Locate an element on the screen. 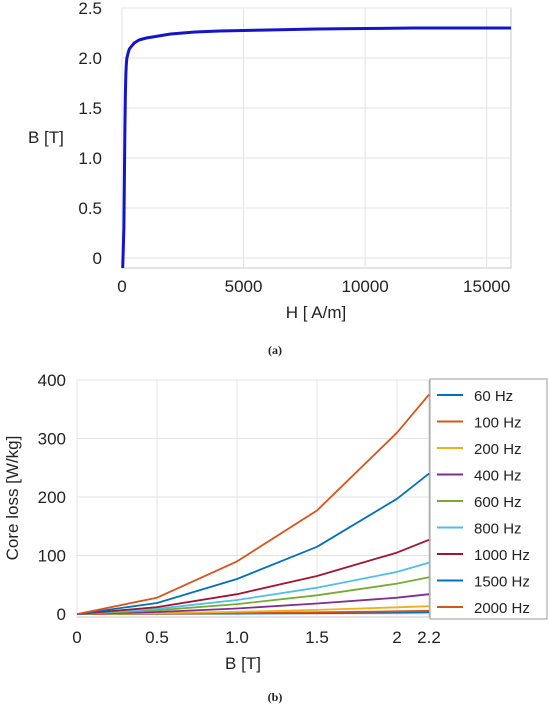  legend-label: 60 Hz is located at coordinates (493, 396).